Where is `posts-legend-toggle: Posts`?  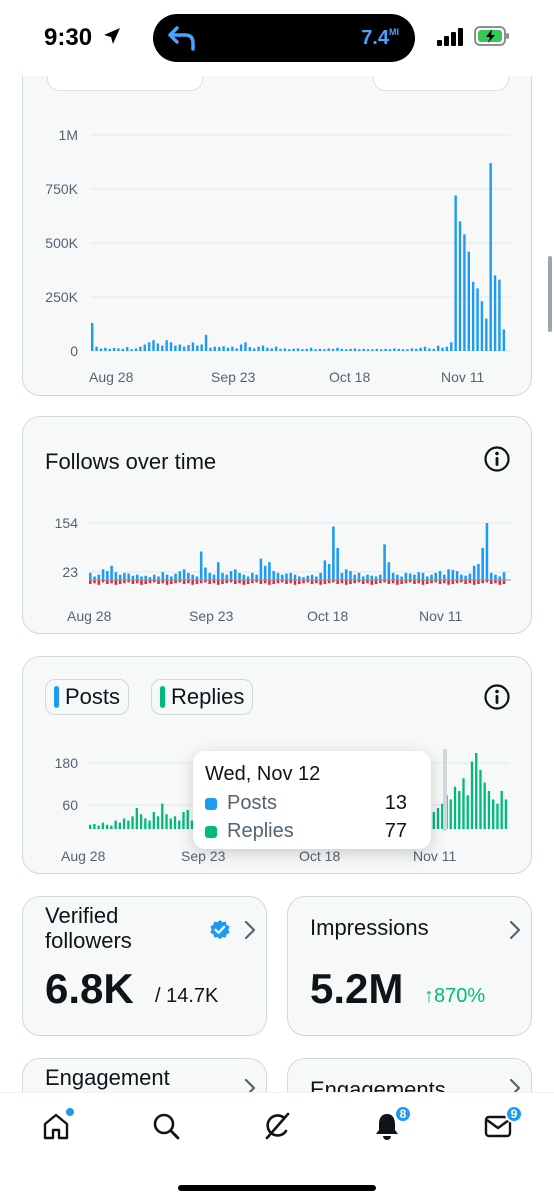
posts-legend-toggle: Posts is located at coordinates (87, 697).